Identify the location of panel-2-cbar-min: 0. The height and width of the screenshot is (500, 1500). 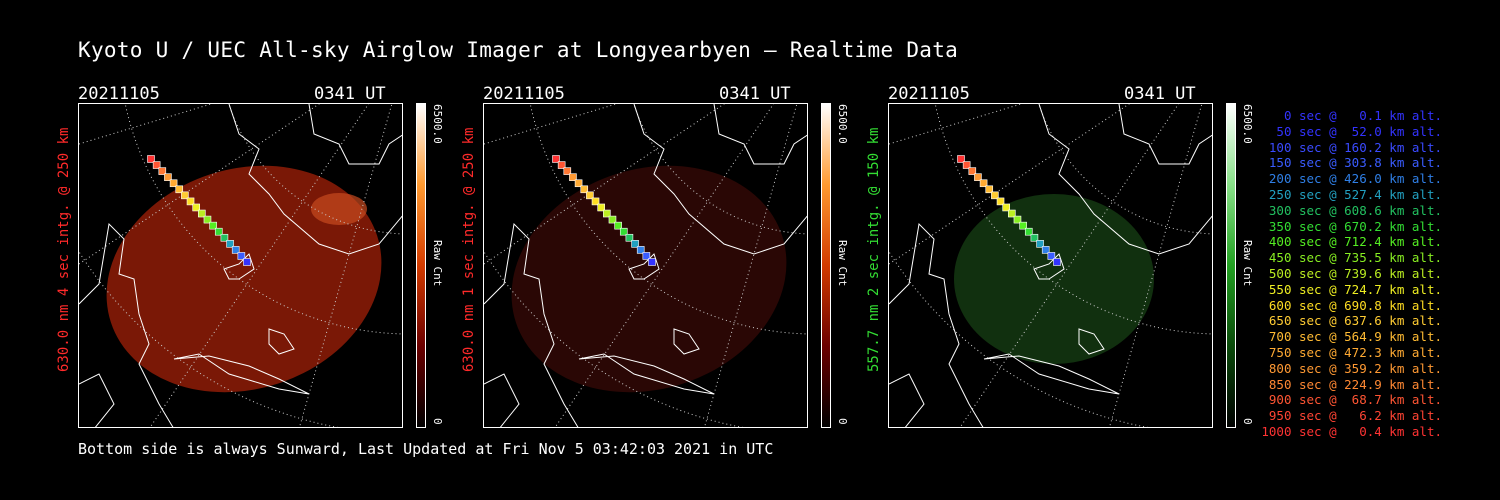
(842, 421).